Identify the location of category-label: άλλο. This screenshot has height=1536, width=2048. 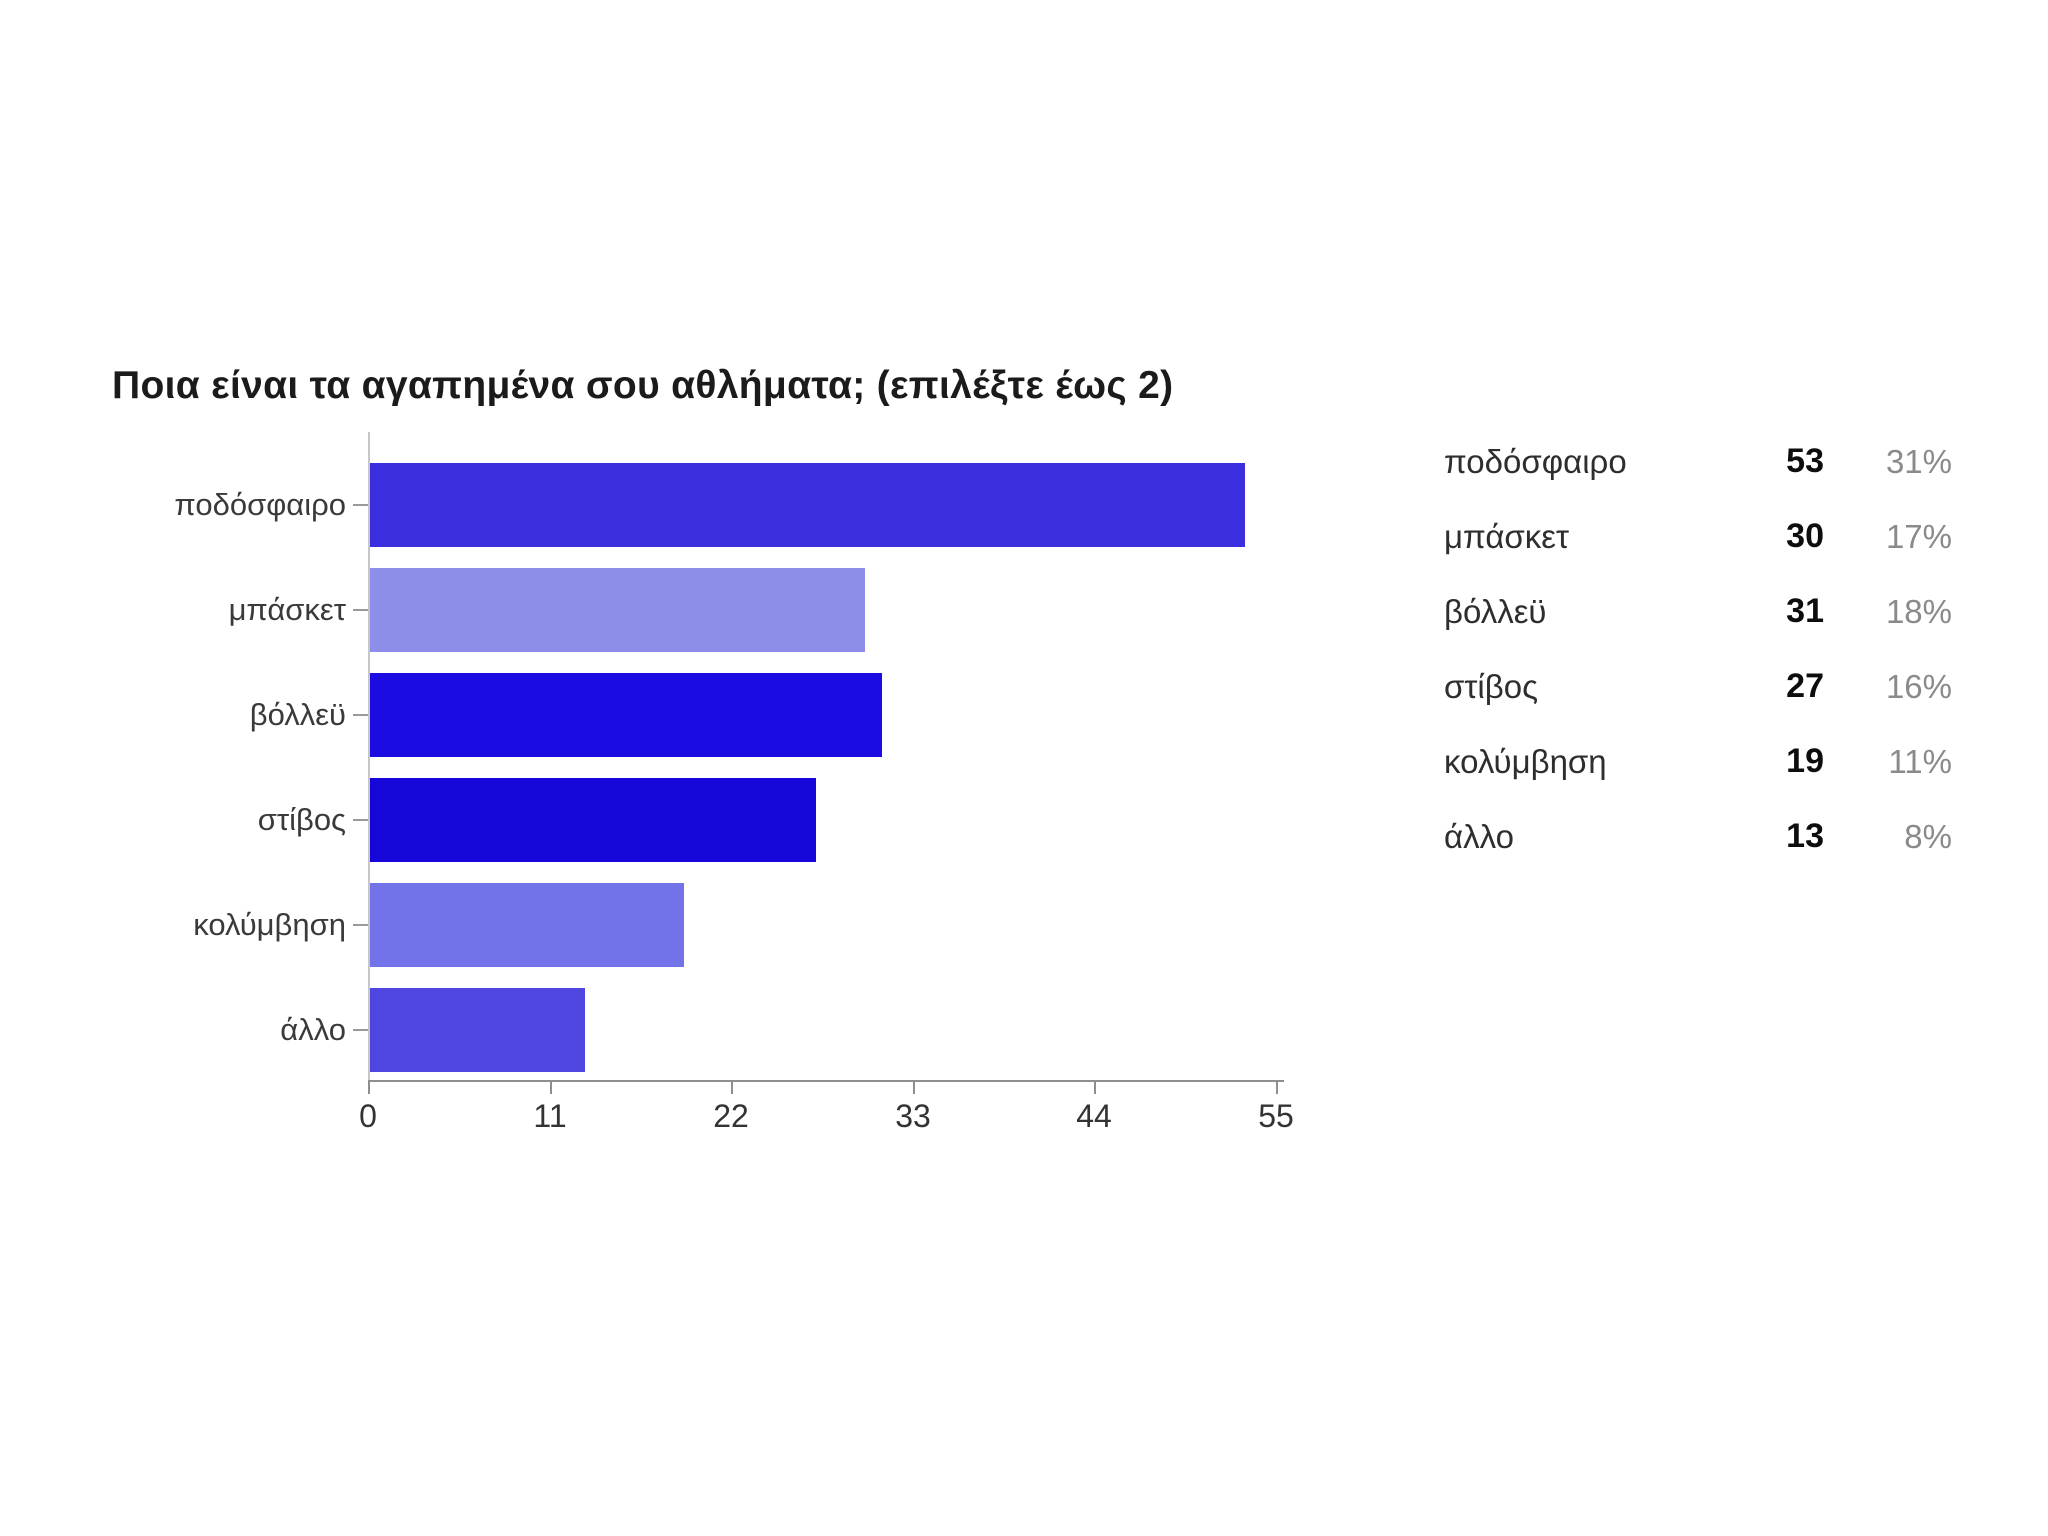
(313, 1029).